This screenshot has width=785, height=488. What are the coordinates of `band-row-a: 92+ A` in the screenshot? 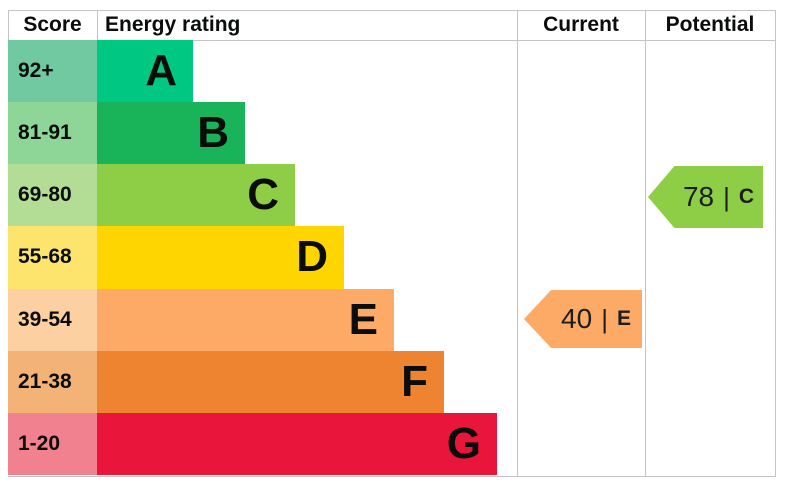 It's located at (262, 71).